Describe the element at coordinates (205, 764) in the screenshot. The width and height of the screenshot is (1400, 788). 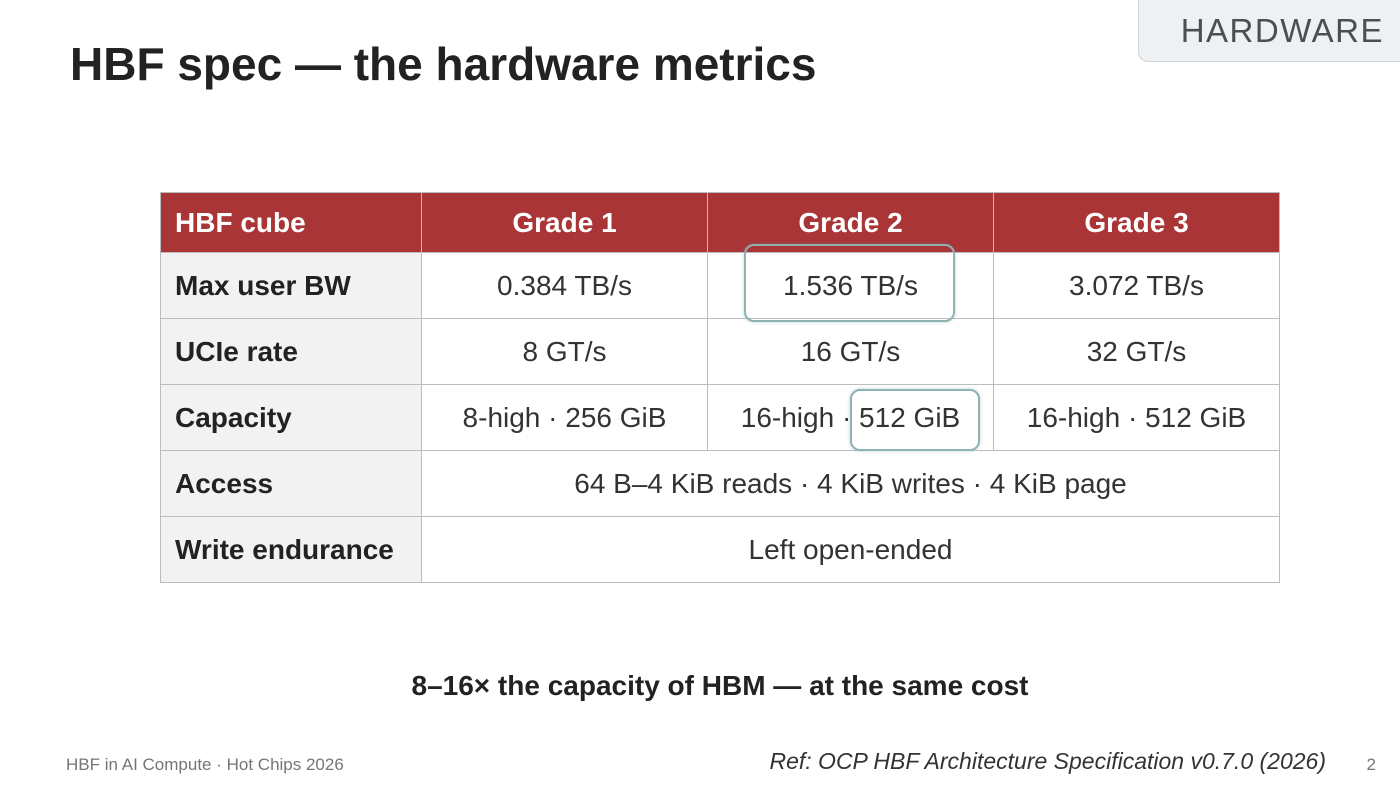
I see `footer-event: HBF in AI Compute · Hot Chips 2026` at that location.